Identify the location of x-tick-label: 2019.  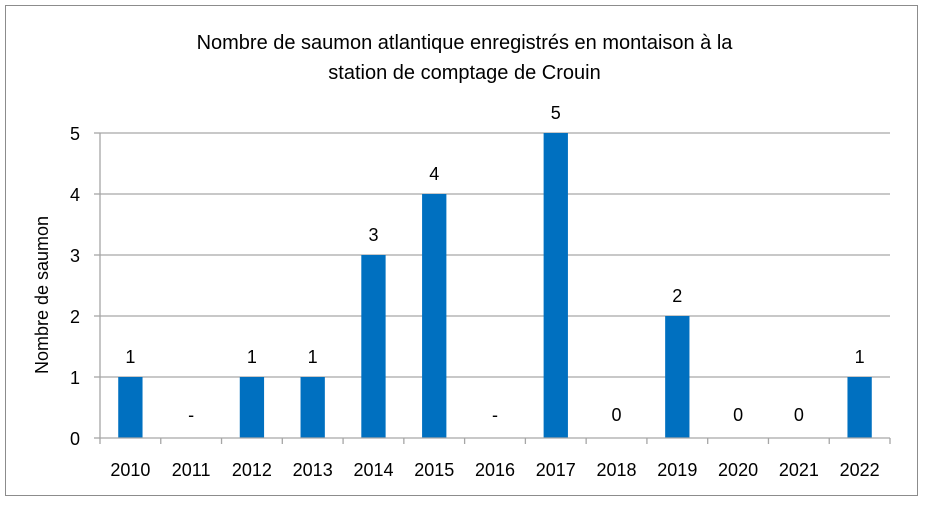
(677, 470).